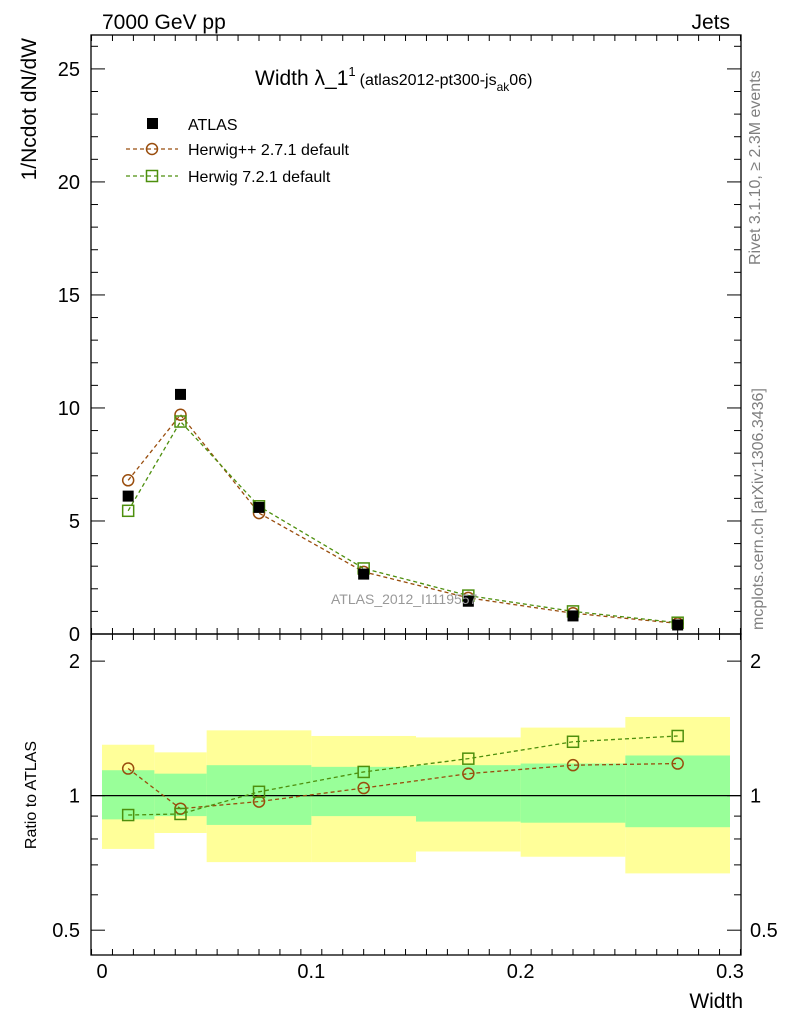 The image size is (786, 1024). Describe the element at coordinates (758, 509) in the screenshot. I see `mcplots-label: mcplots.cern.ch [arXiv:1306.3436]` at that location.